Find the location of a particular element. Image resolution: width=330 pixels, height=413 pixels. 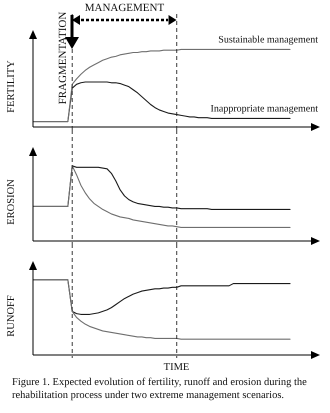

caption: Figure 1. Expected evolution of fertility, runoff and erosion during the rehabilitation process under two extreme management scenarios. is located at coordinates (159, 389).